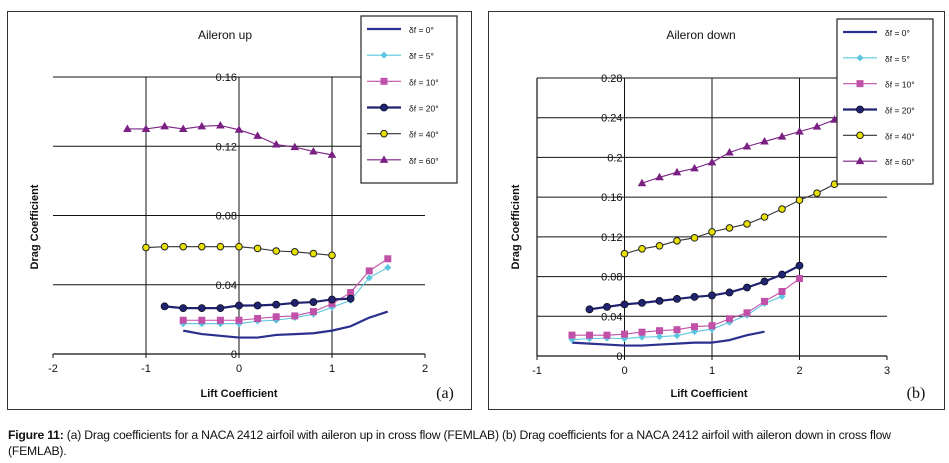  Describe the element at coordinates (421, 30) in the screenshot. I see `chart-a-legend-label: δf = 0°` at that location.